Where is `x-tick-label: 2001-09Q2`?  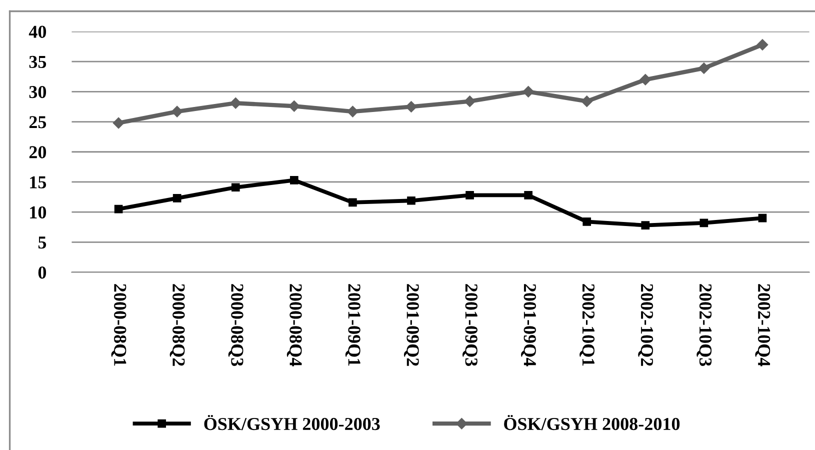
x-tick-label: 2001-09Q2 is located at coordinates (411, 325).